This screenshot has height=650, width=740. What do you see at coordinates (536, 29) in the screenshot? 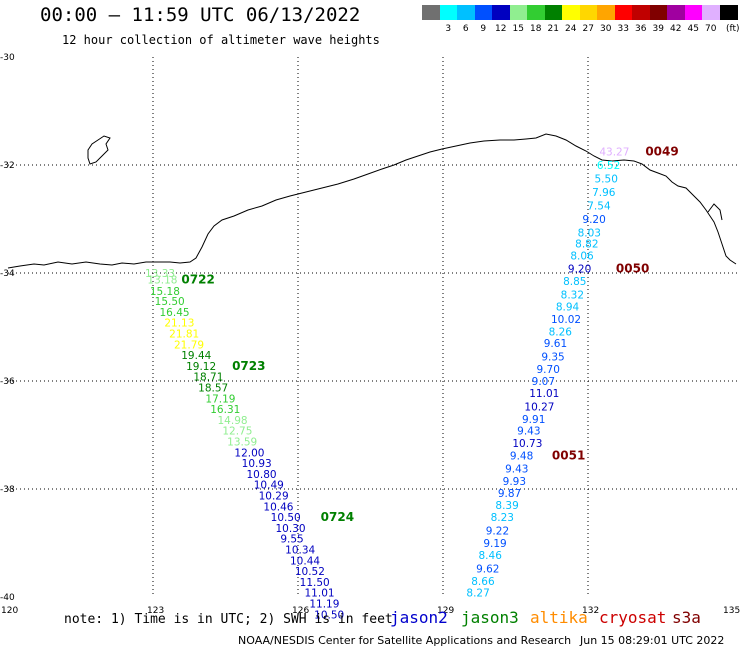
I see `legend-tick-label: 18` at bounding box center [536, 29].